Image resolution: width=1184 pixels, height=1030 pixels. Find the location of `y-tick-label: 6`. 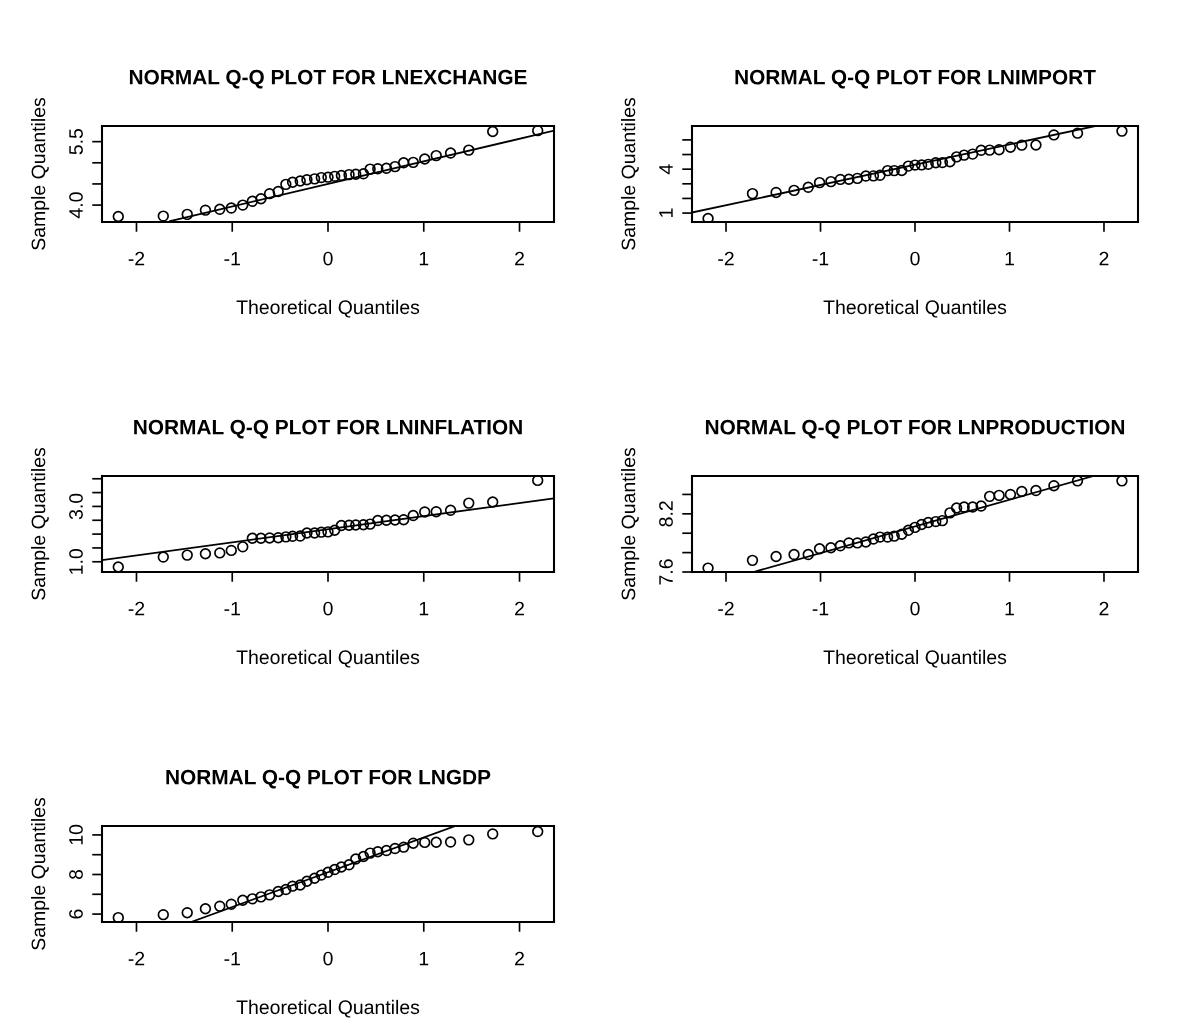

y-tick-label: 6 is located at coordinates (76, 914).